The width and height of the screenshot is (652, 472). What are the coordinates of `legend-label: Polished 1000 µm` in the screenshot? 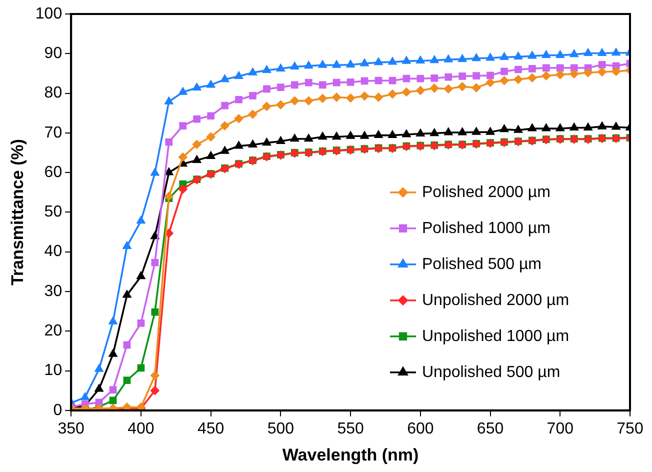 It's located at (486, 228).